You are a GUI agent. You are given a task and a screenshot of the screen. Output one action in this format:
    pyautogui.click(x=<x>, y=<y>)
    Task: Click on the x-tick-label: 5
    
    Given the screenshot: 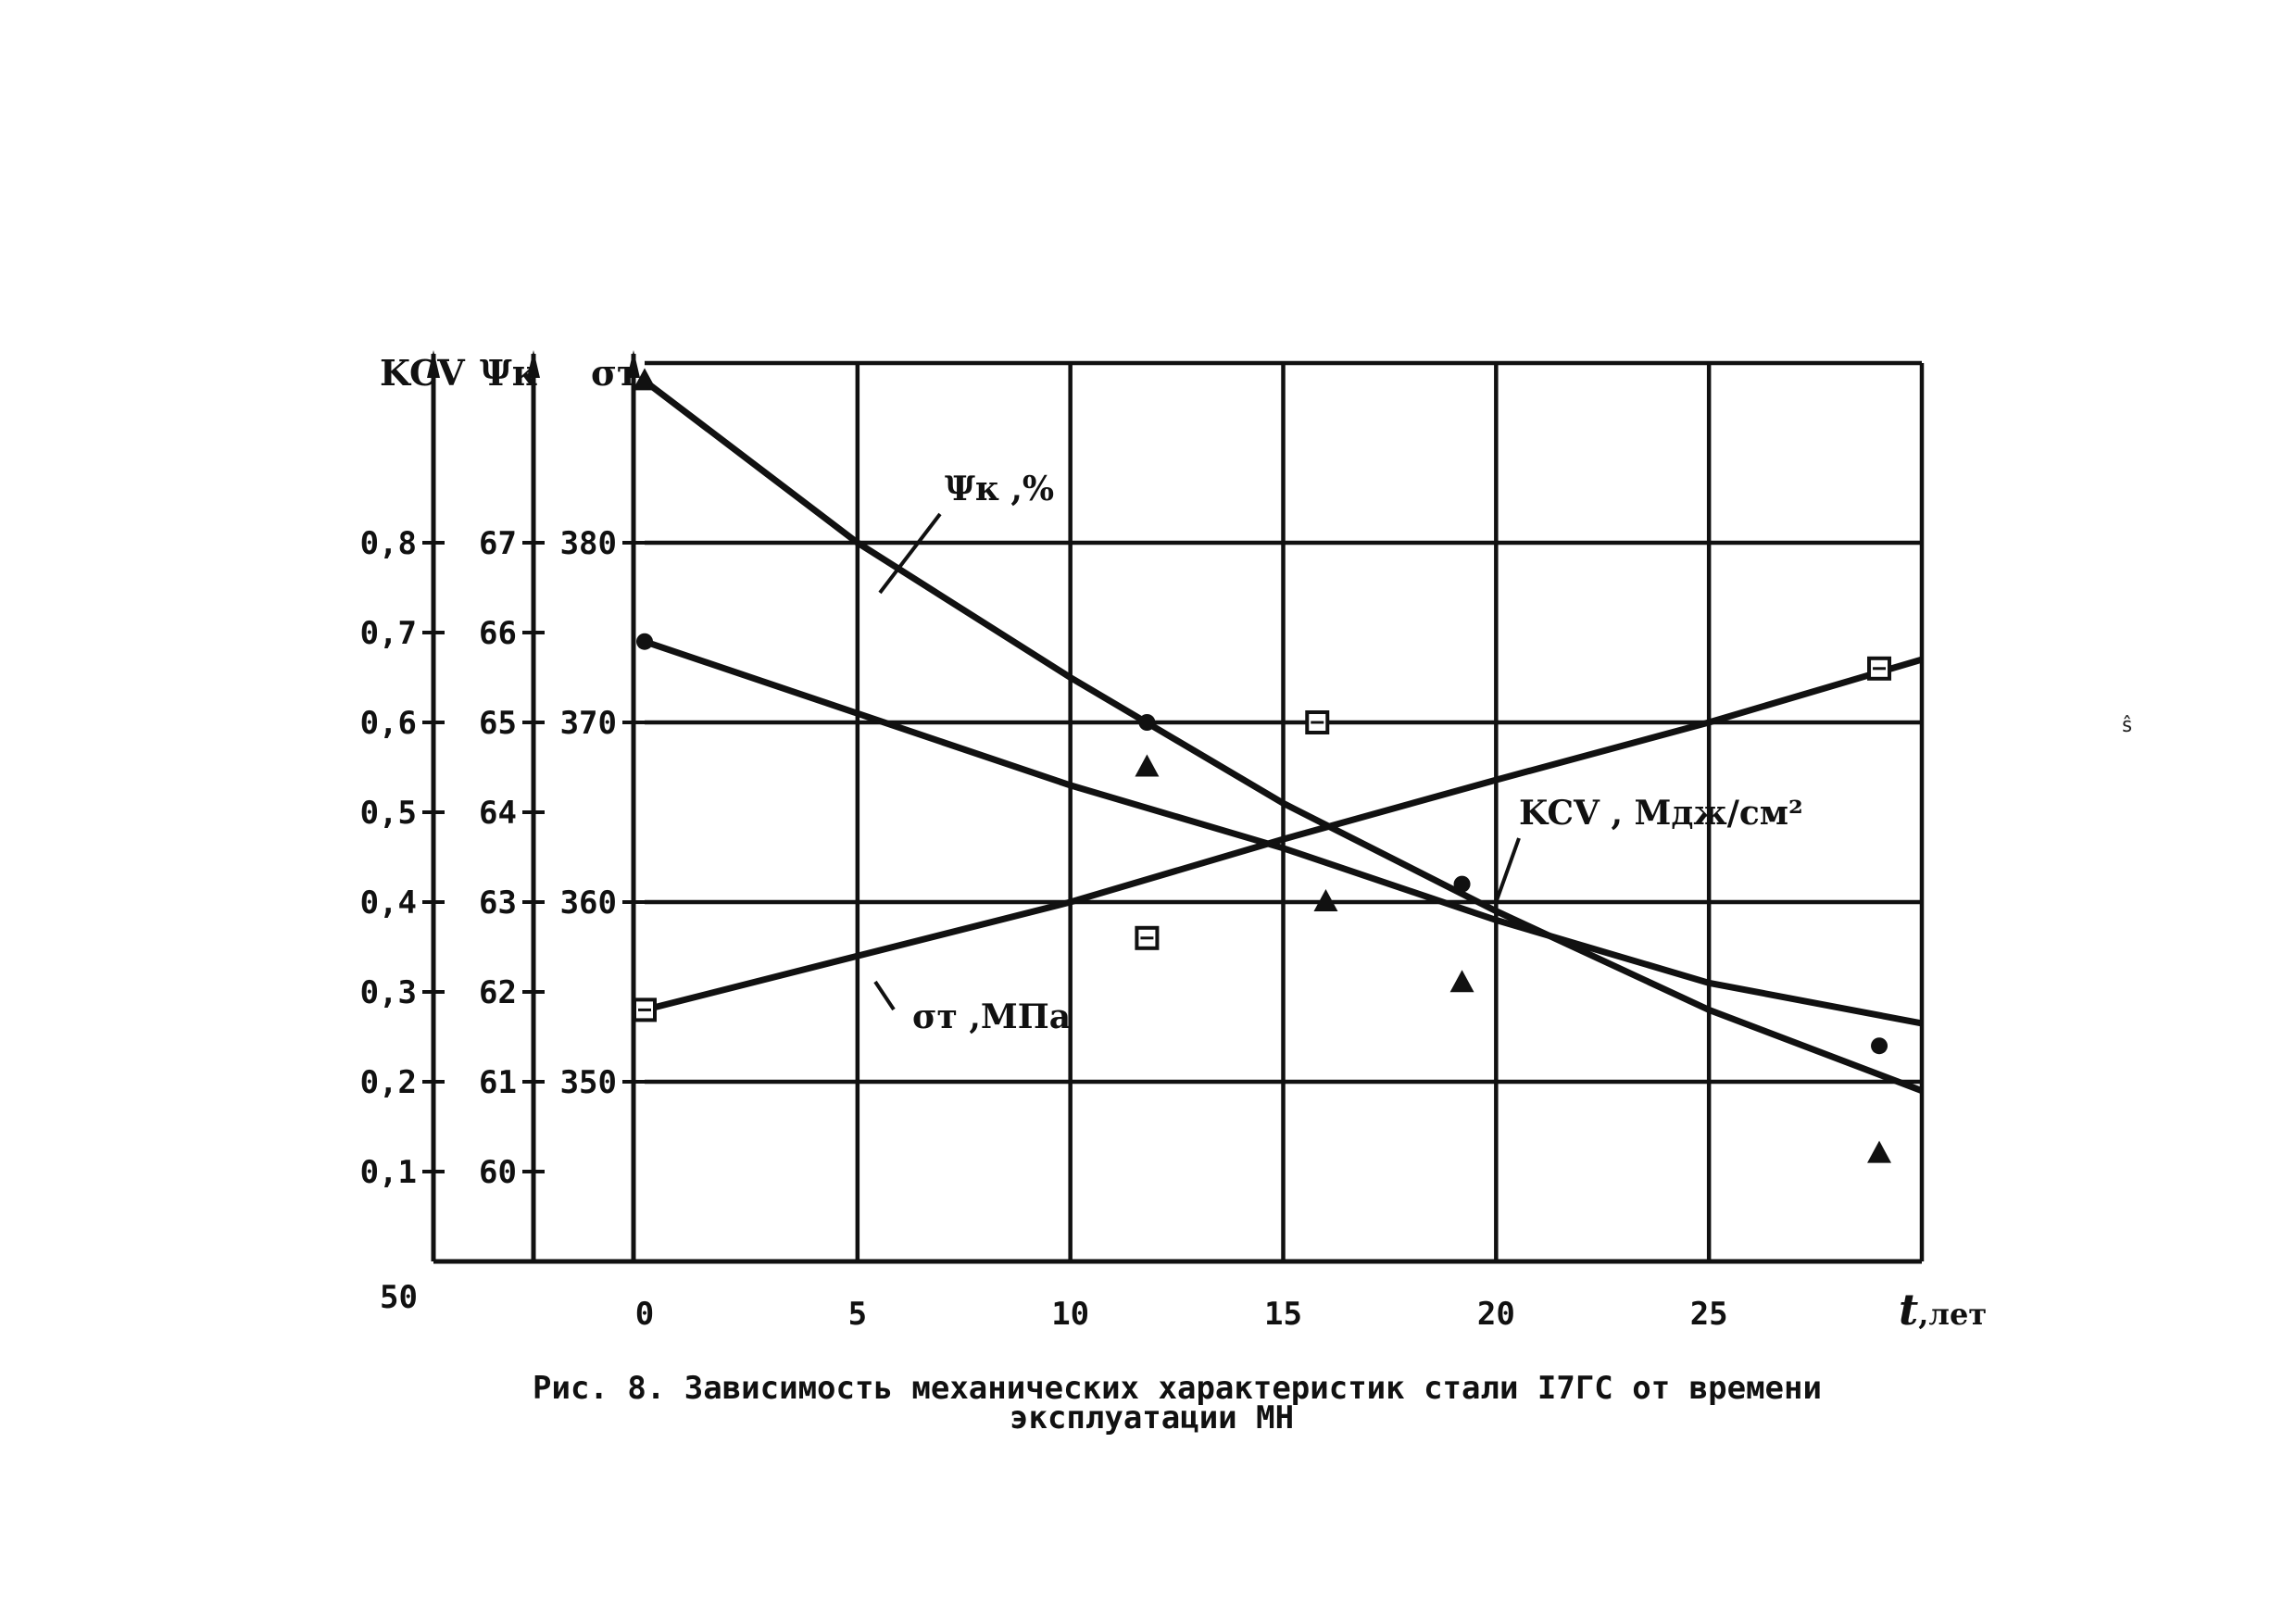 What is the action you would take?
    pyautogui.click(x=857, y=1315)
    